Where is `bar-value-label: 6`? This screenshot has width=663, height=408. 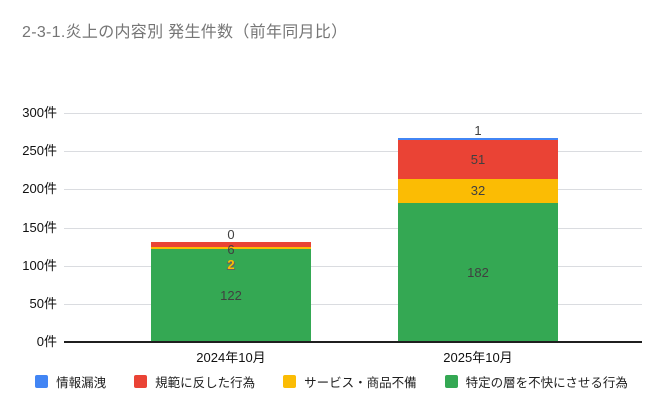 bar-value-label: 6 is located at coordinates (231, 250).